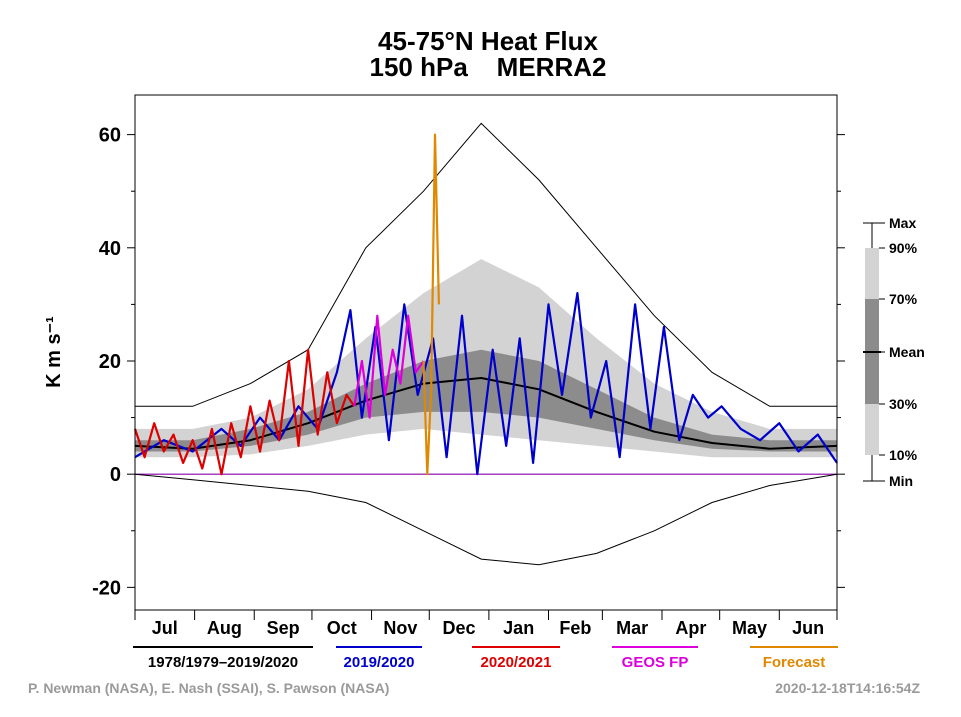 The height and width of the screenshot is (717, 961). What do you see at coordinates (486, 519) in the screenshot?
I see `min-line` at bounding box center [486, 519].